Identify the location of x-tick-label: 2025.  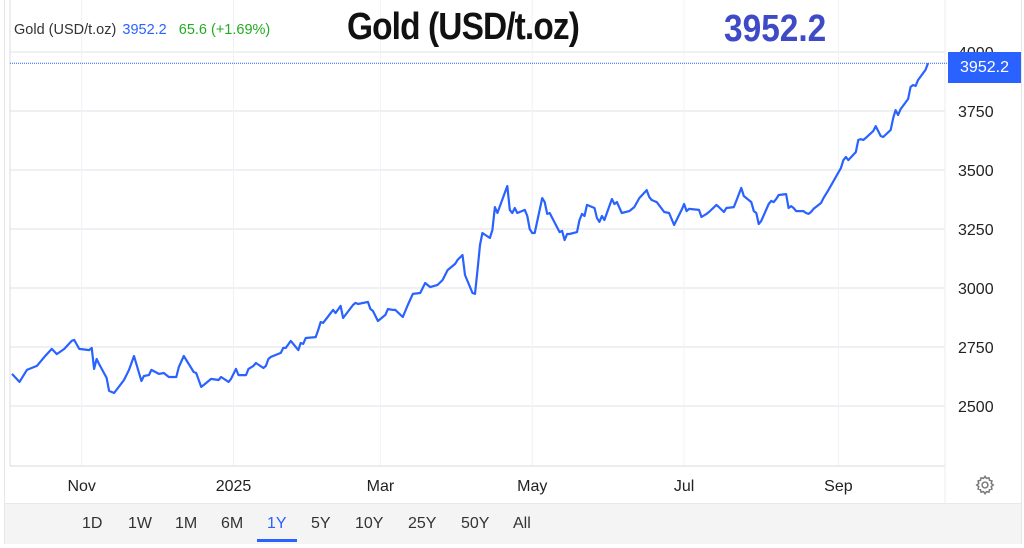
(234, 486).